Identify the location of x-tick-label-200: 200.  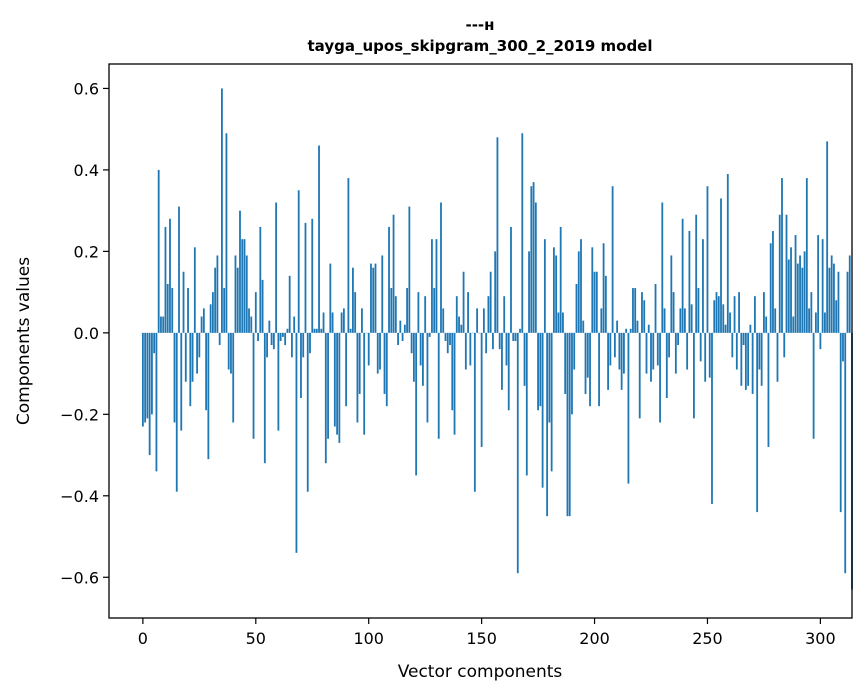
(594, 638).